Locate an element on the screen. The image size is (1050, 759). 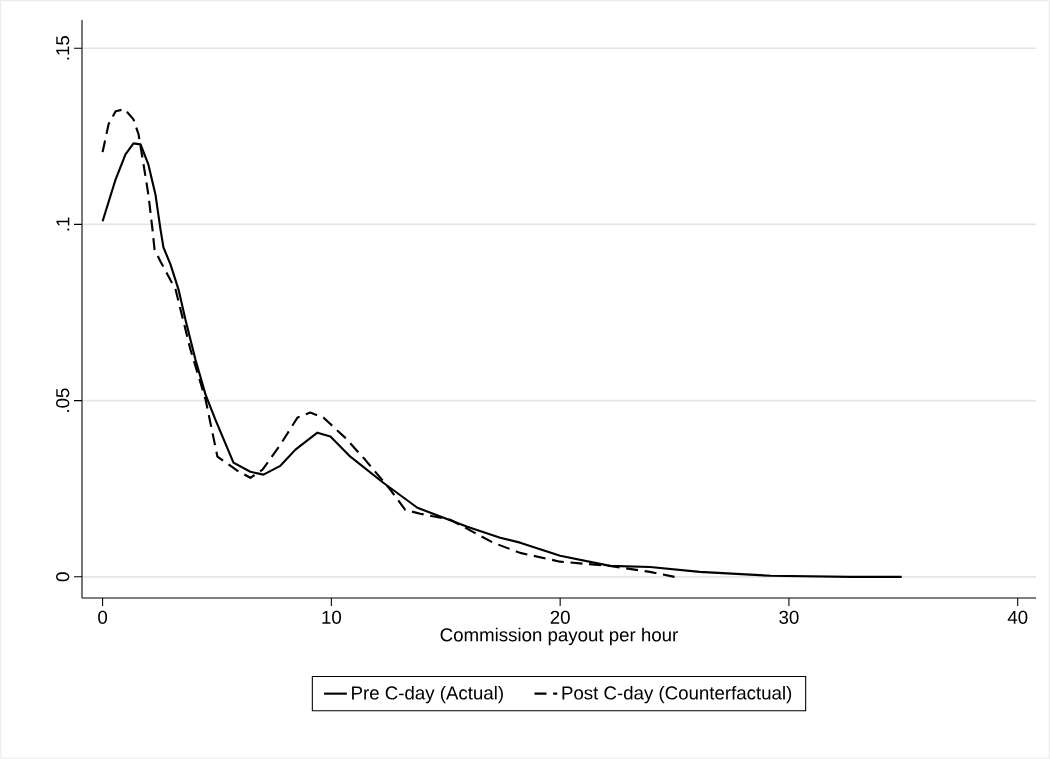
x-tick-label: 10 is located at coordinates (332, 617).